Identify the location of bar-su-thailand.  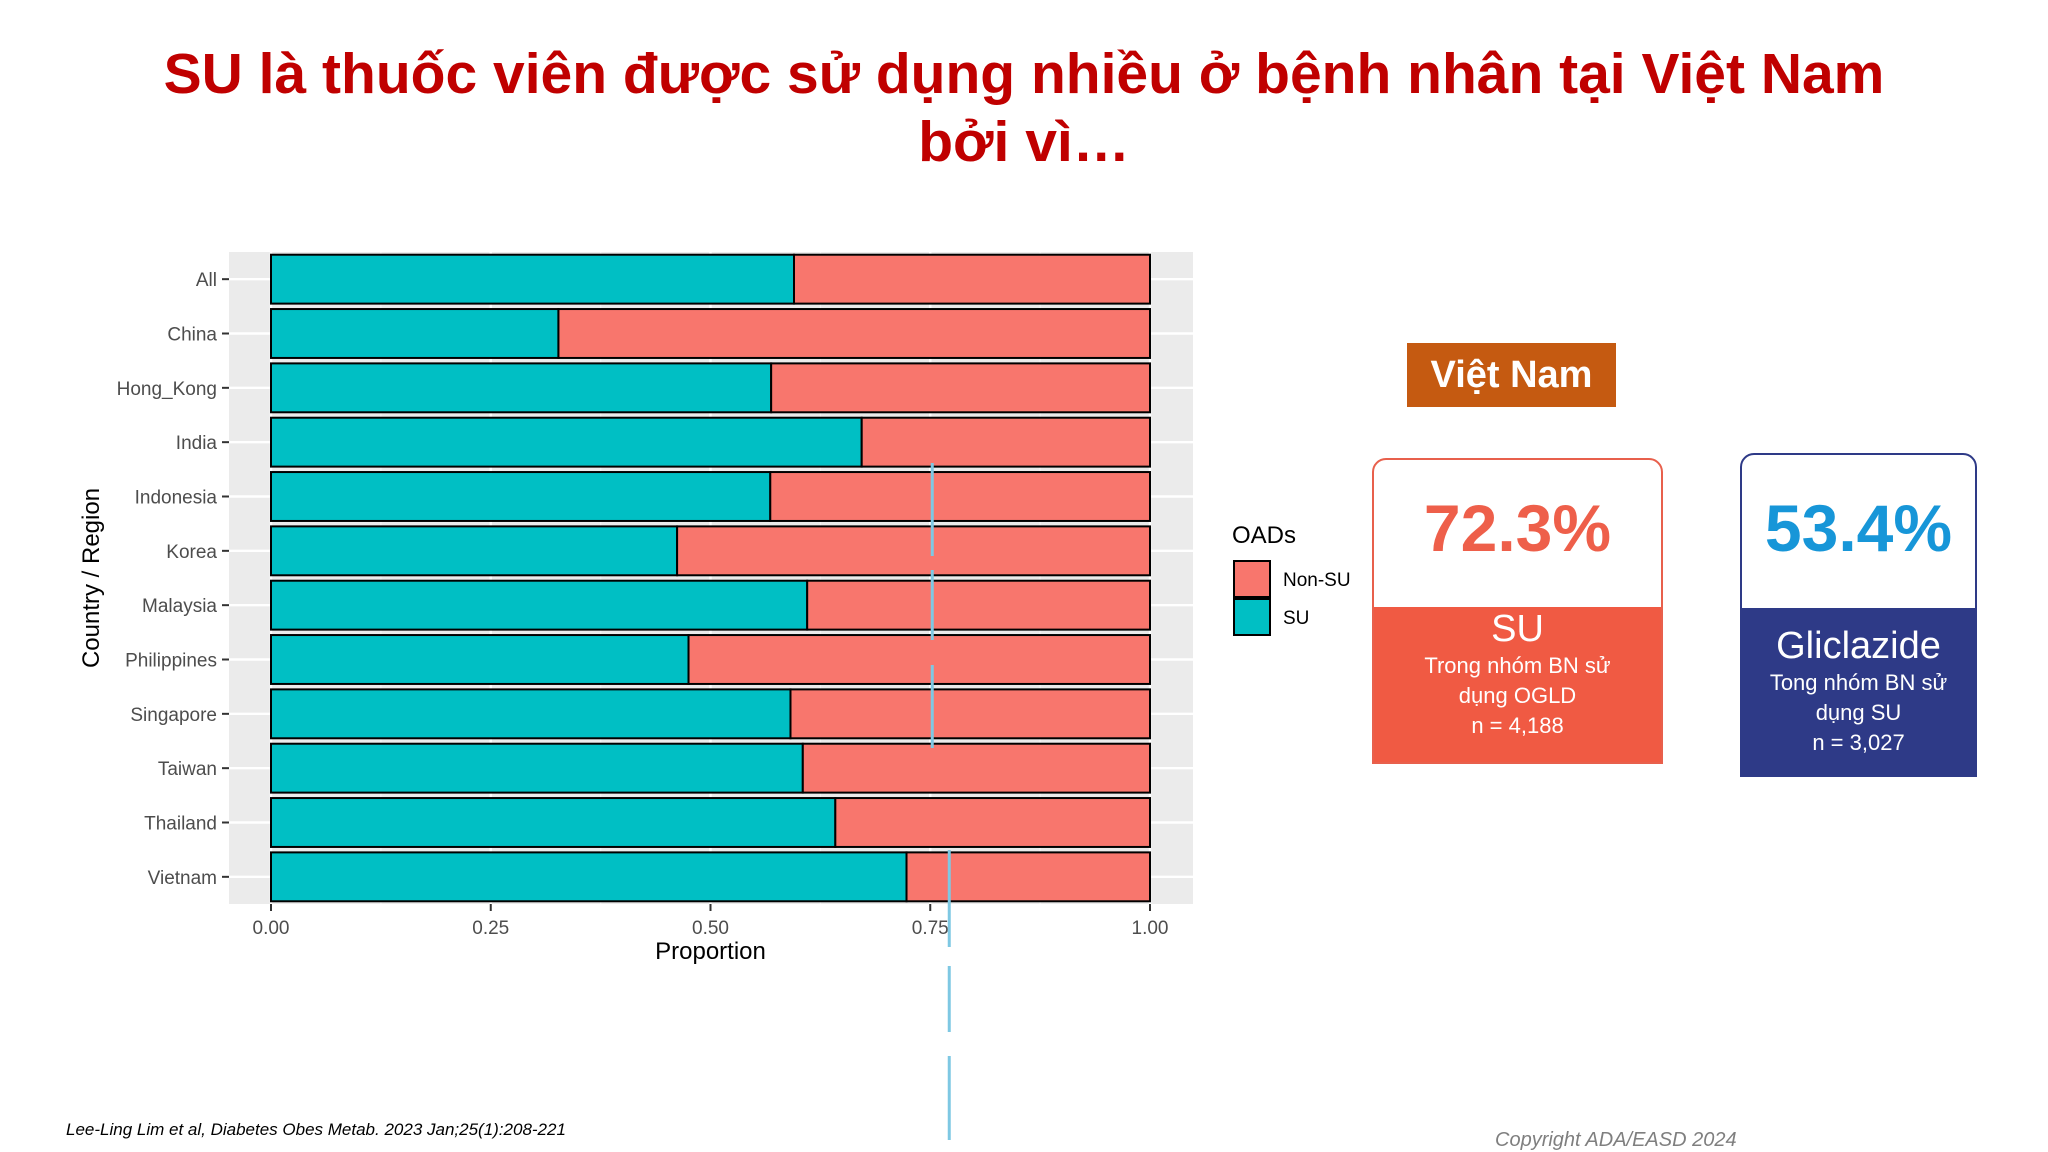
(553, 822).